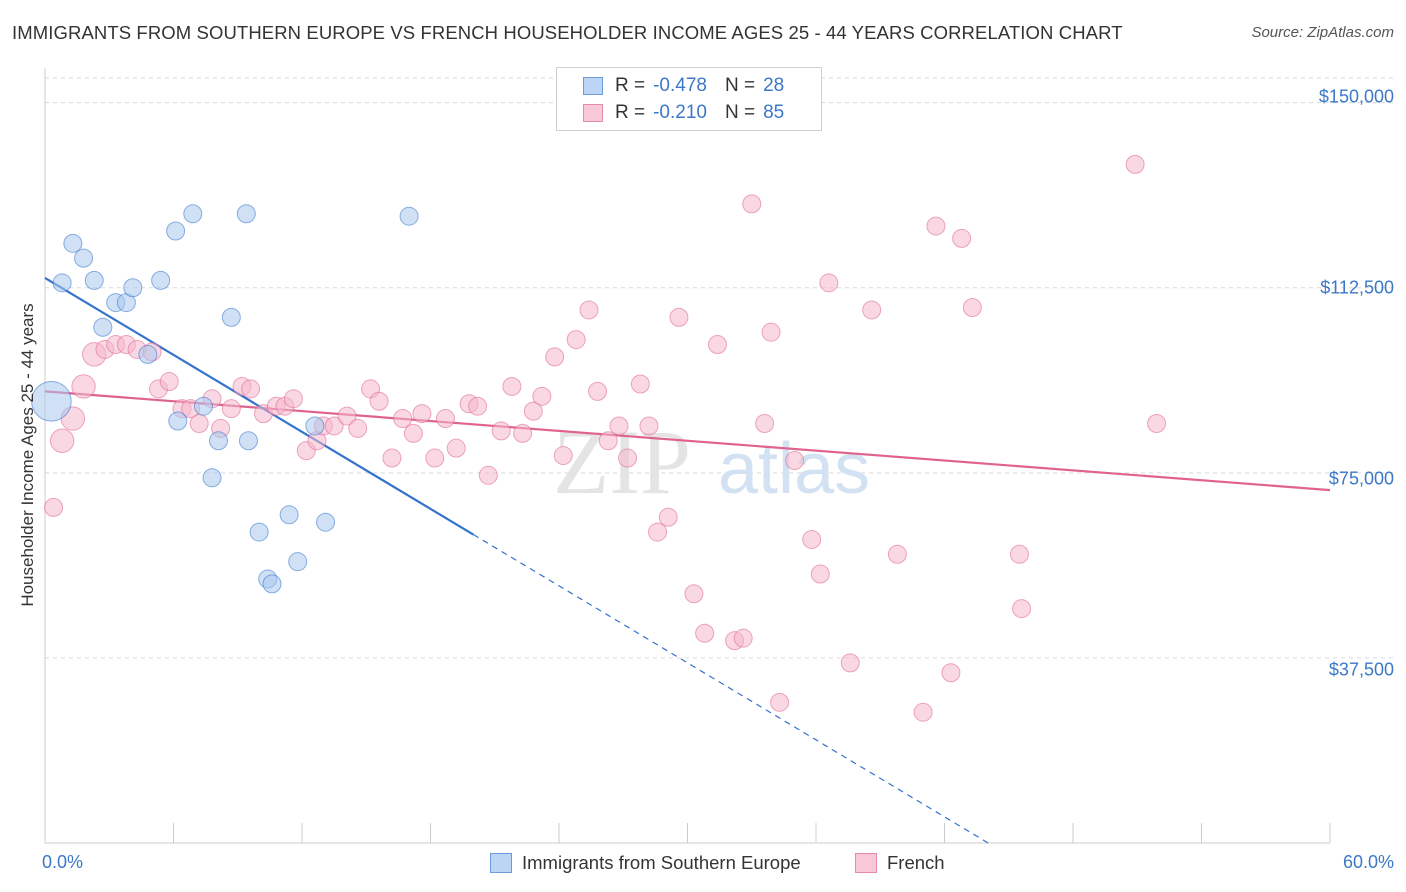 The width and height of the screenshot is (1406, 892). Describe the element at coordinates (1356, 96) in the screenshot. I see `y-tick-150000: $150,000` at that location.